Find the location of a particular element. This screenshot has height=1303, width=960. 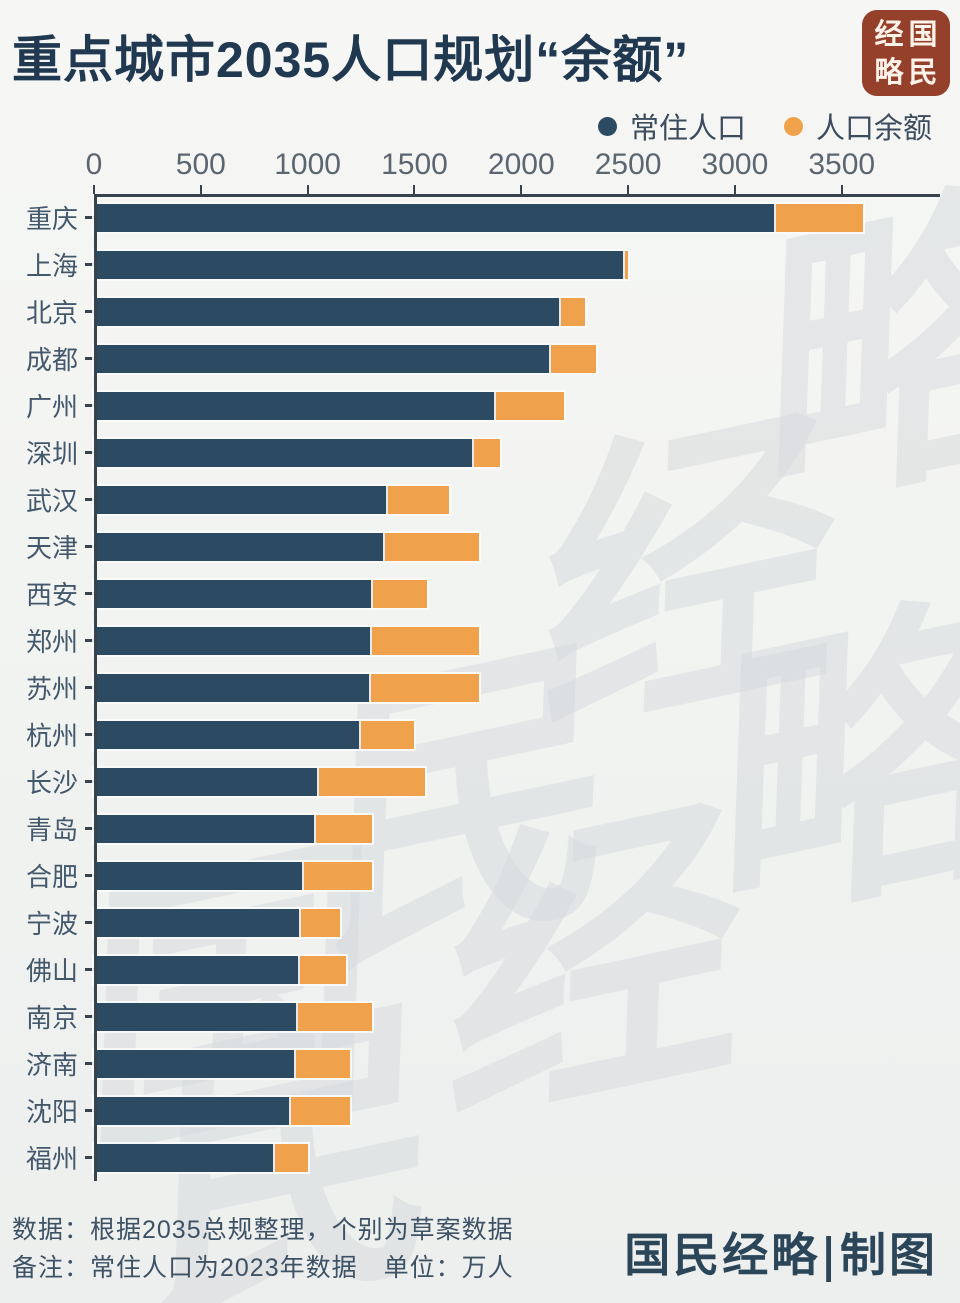

city-label: 上海 is located at coordinates (47, 264).